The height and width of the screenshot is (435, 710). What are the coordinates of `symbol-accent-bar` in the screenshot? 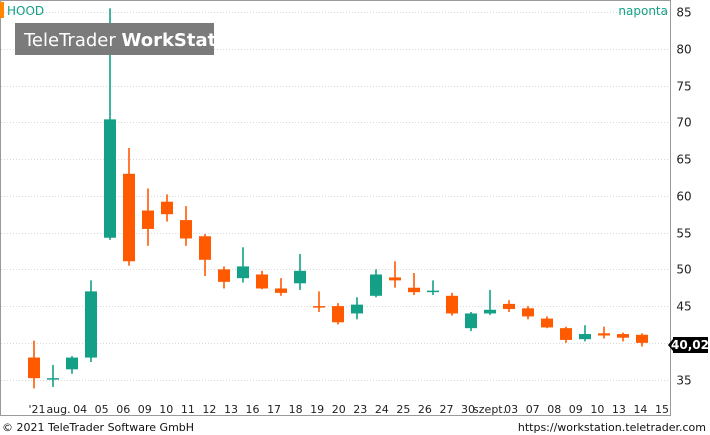 It's located at (2, 10).